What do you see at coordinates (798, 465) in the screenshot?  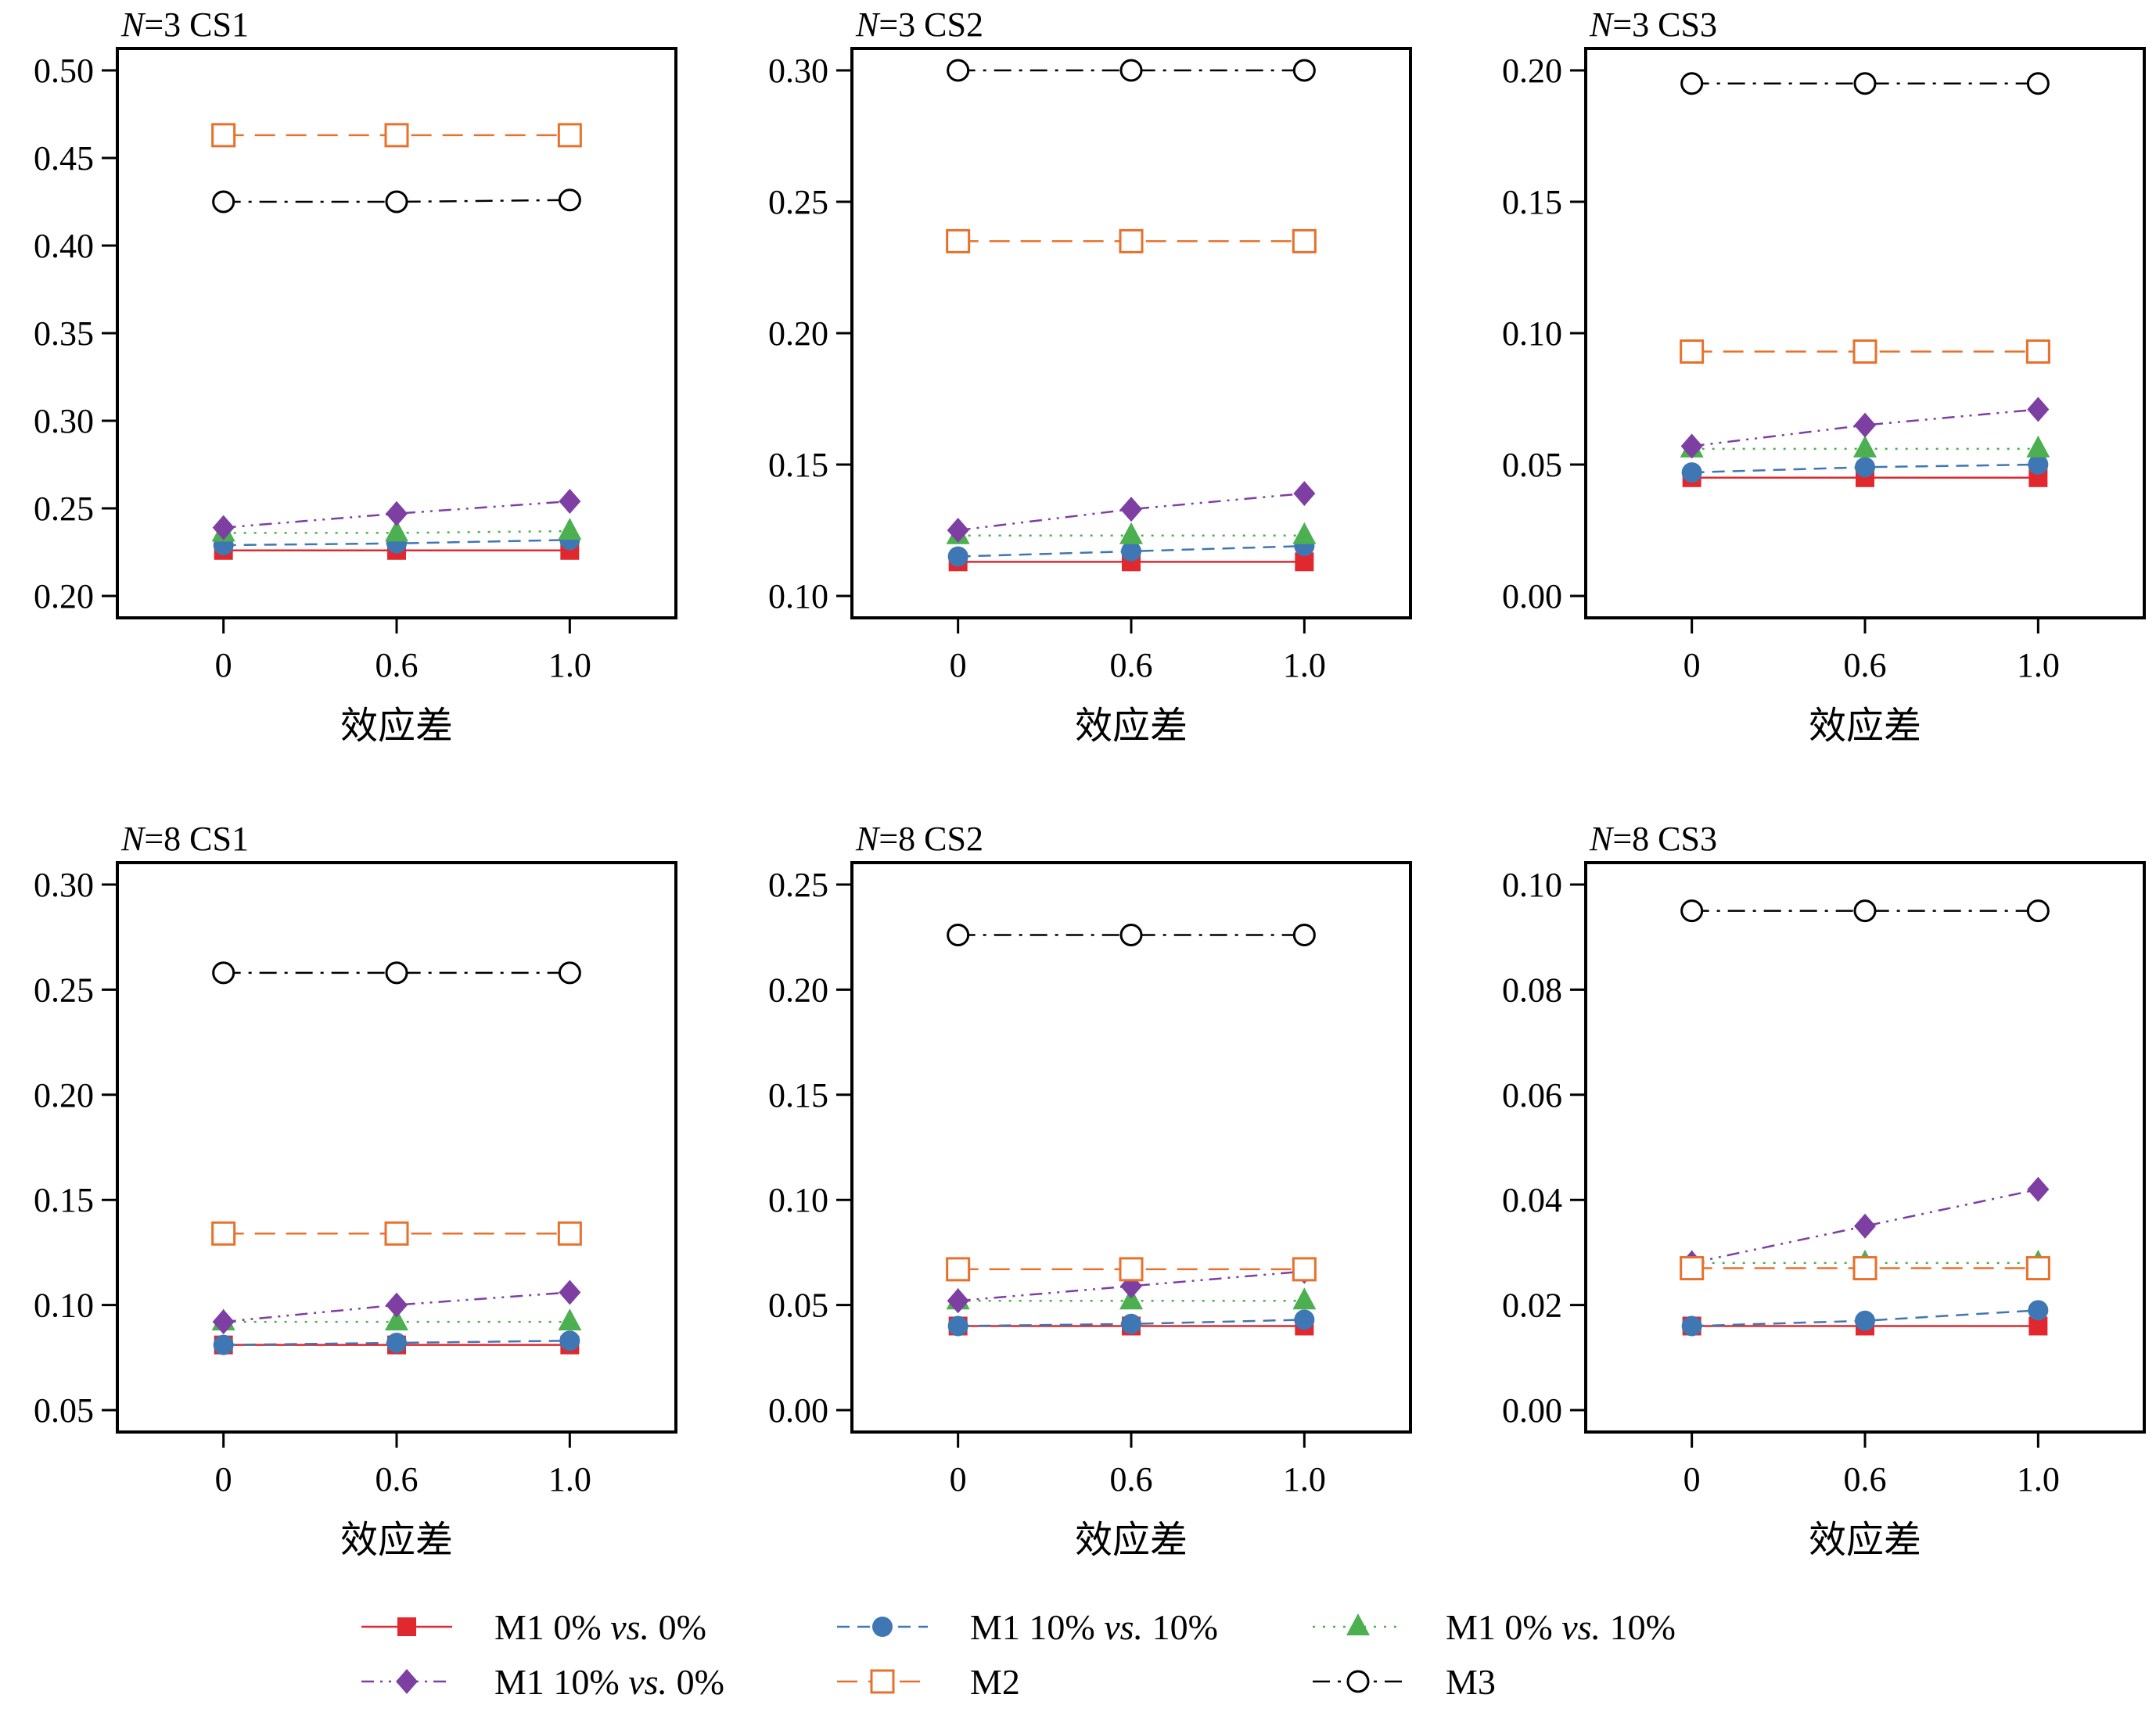 I see `y-tick-label: 0.15` at bounding box center [798, 465].